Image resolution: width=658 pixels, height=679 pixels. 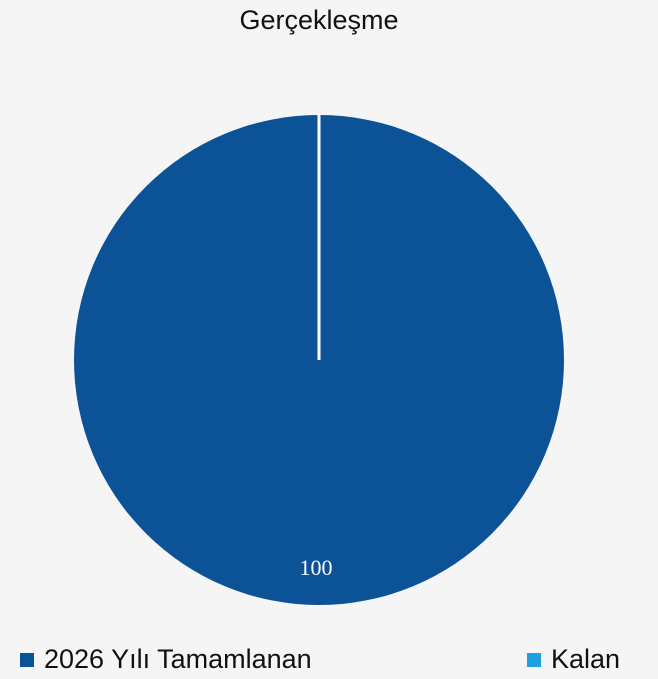 What do you see at coordinates (318, 20) in the screenshot?
I see `chart-title: Gerçekleşme` at bounding box center [318, 20].